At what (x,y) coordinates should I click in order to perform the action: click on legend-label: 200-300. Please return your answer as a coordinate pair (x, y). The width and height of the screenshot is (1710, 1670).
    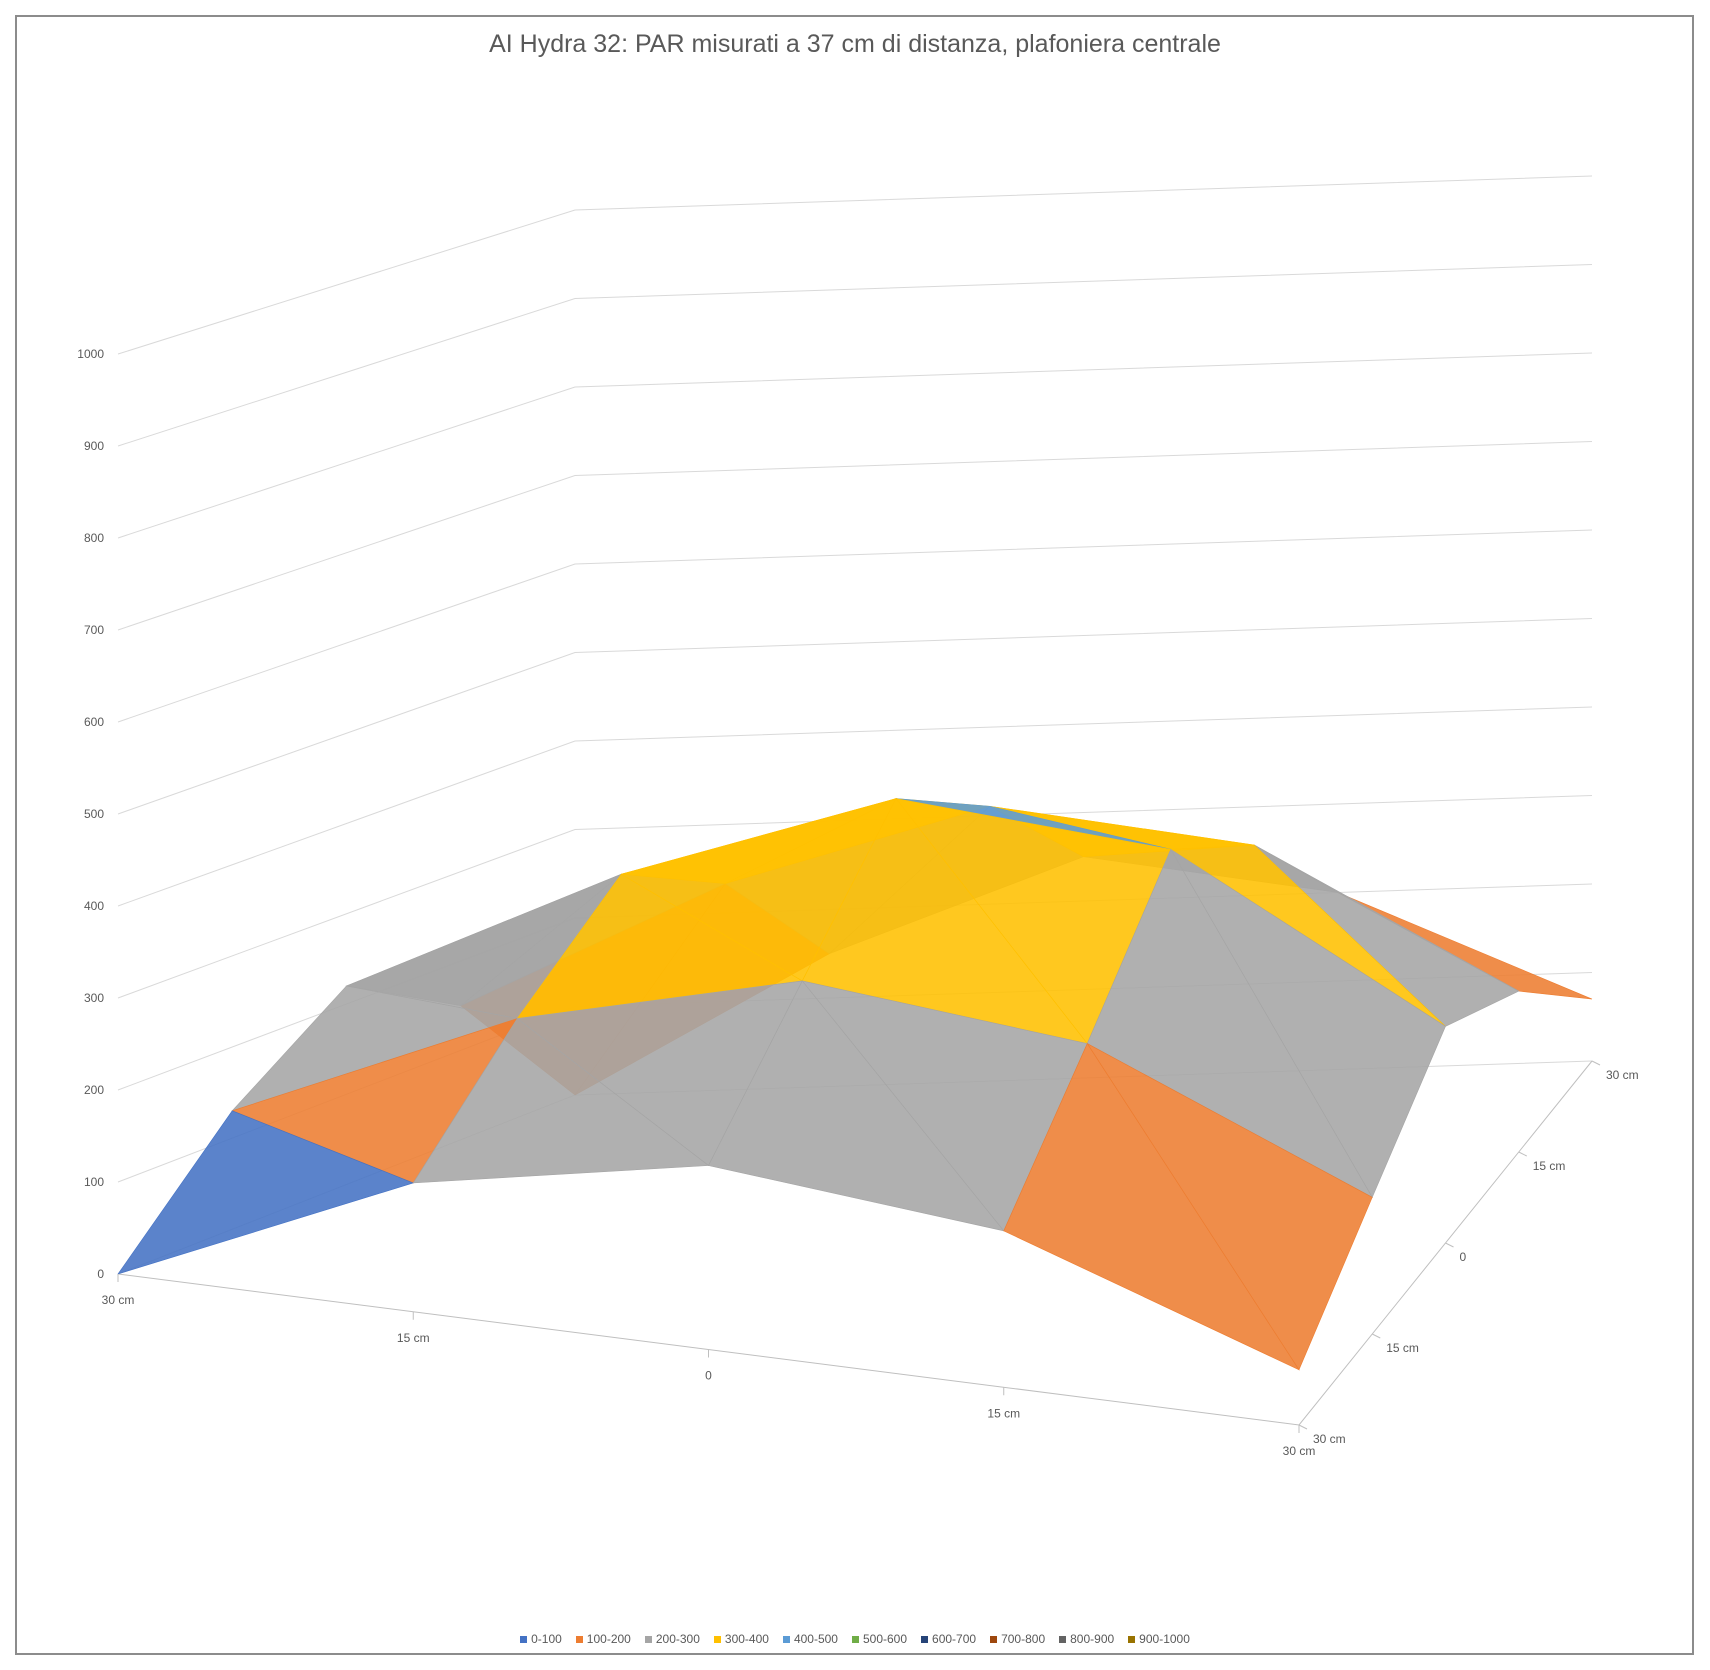
    Looking at the image, I should click on (677, 1639).